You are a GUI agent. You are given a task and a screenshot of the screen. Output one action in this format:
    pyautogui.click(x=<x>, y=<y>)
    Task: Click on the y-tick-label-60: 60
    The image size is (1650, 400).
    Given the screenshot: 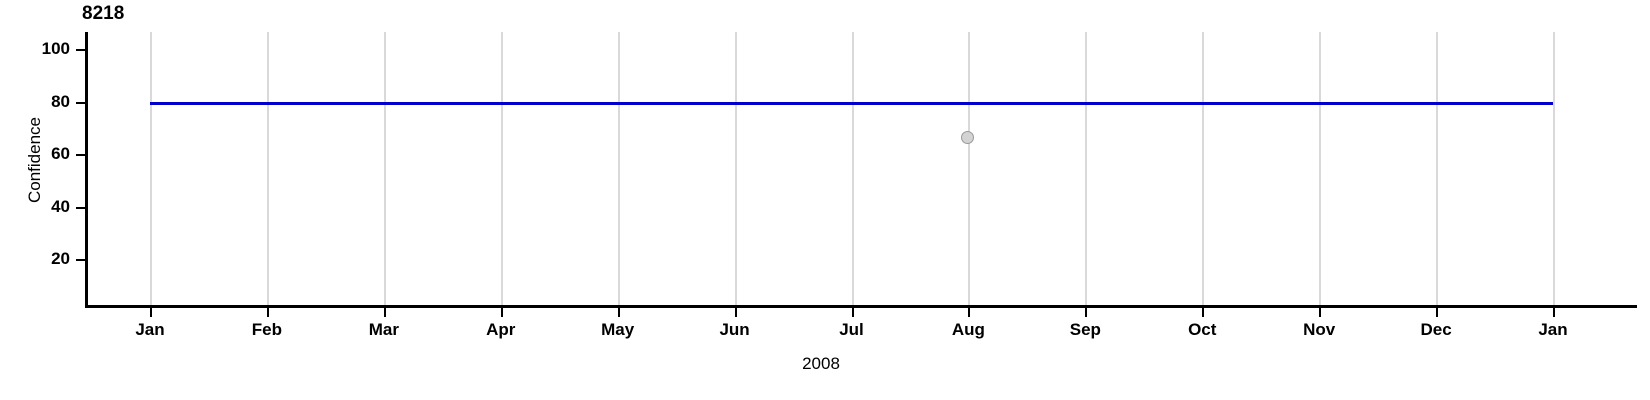 What is the action you would take?
    pyautogui.click(x=60, y=153)
    